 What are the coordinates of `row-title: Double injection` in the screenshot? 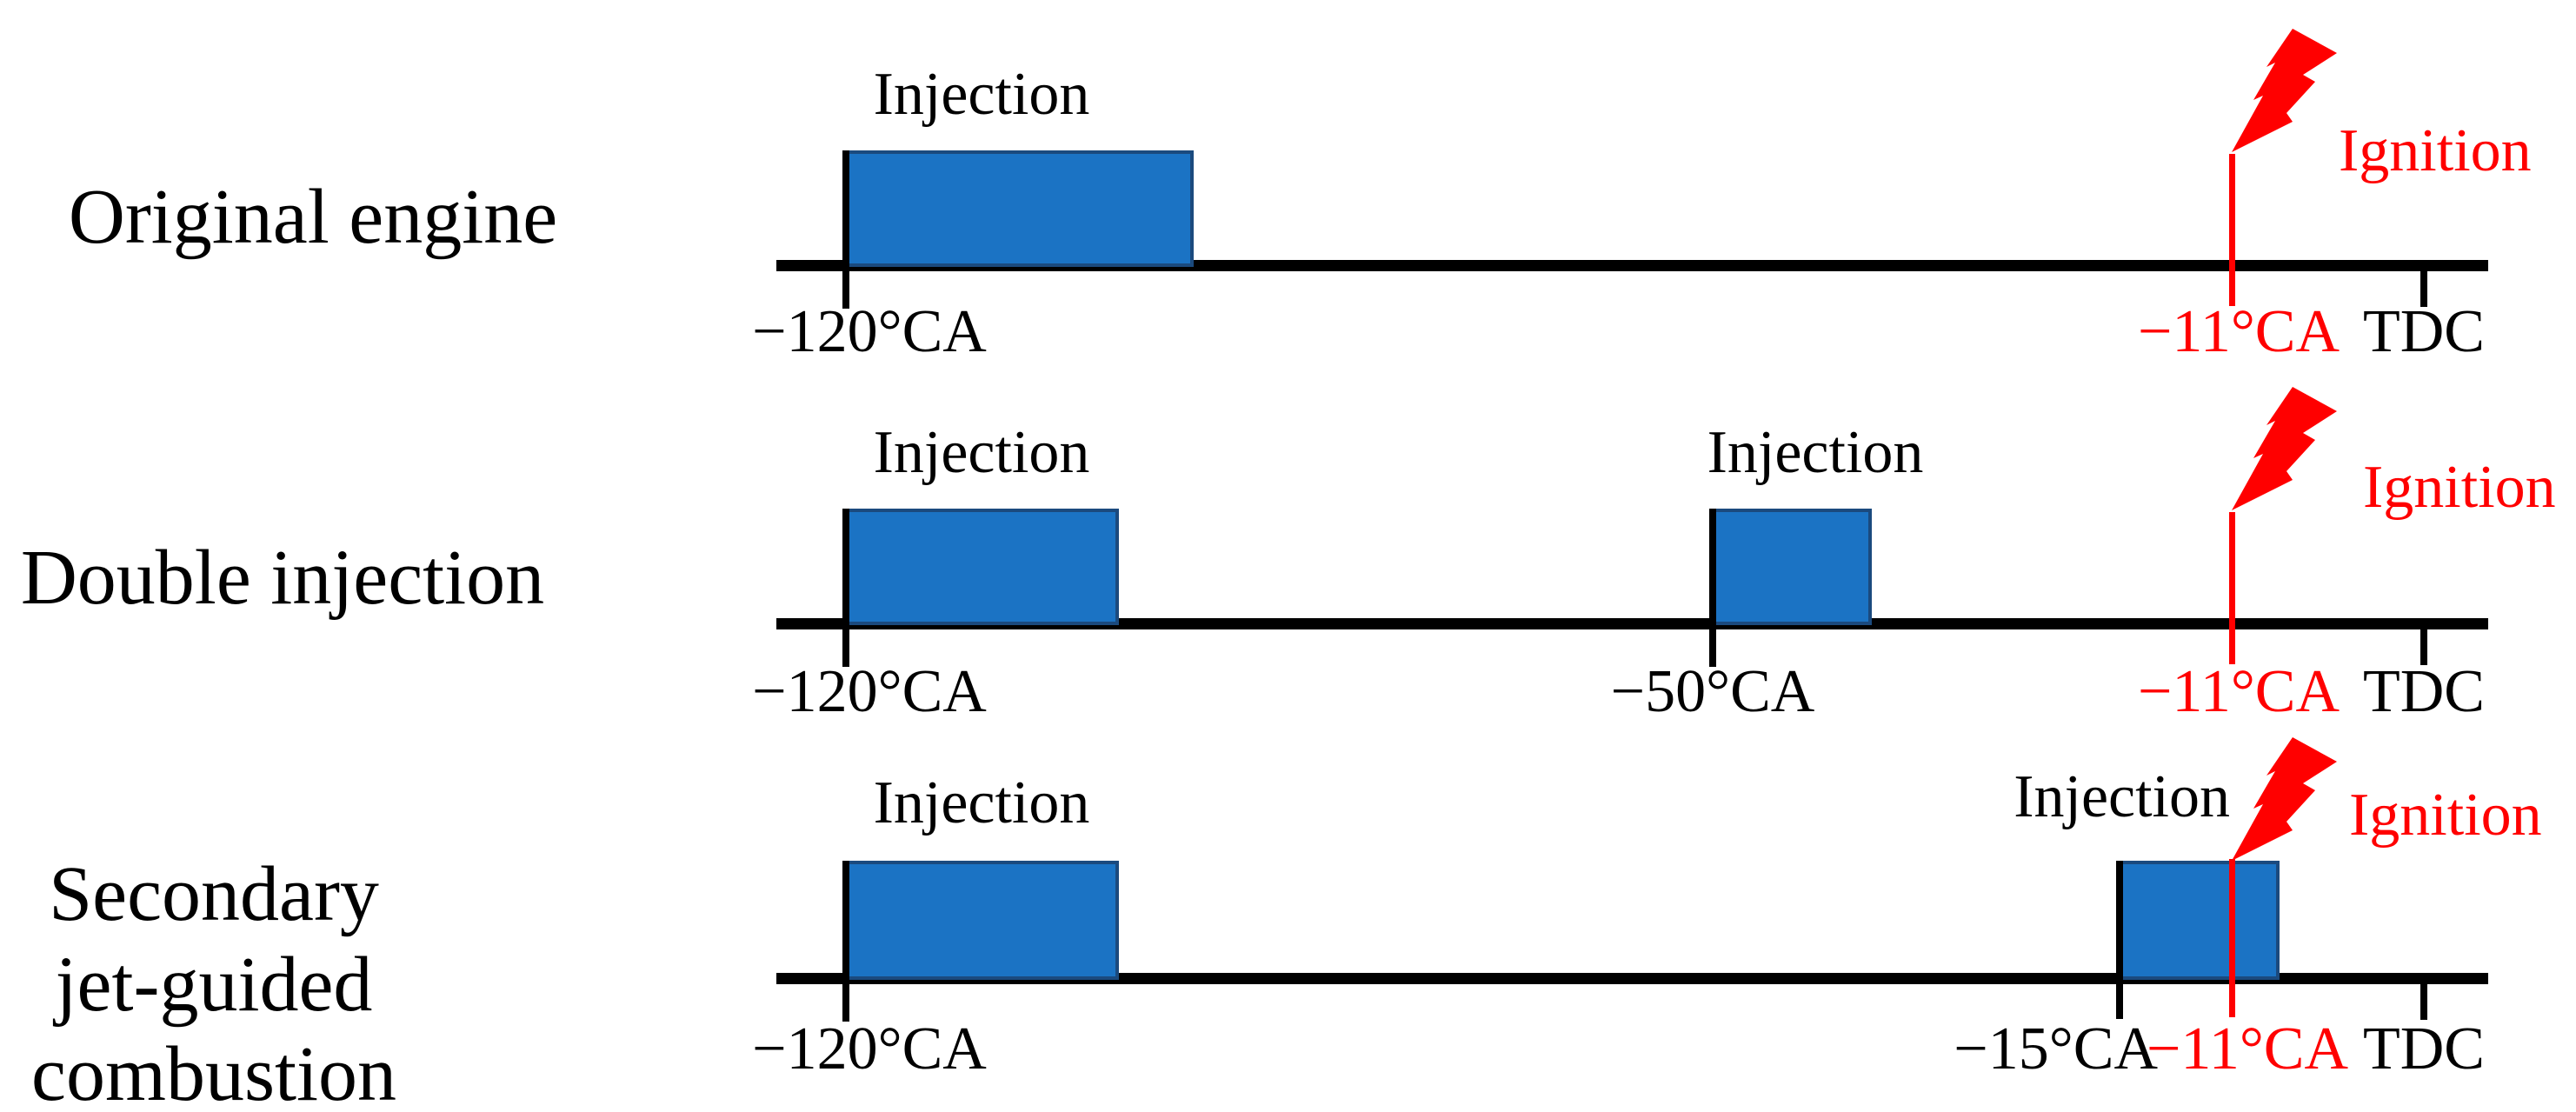 It's located at (282, 578).